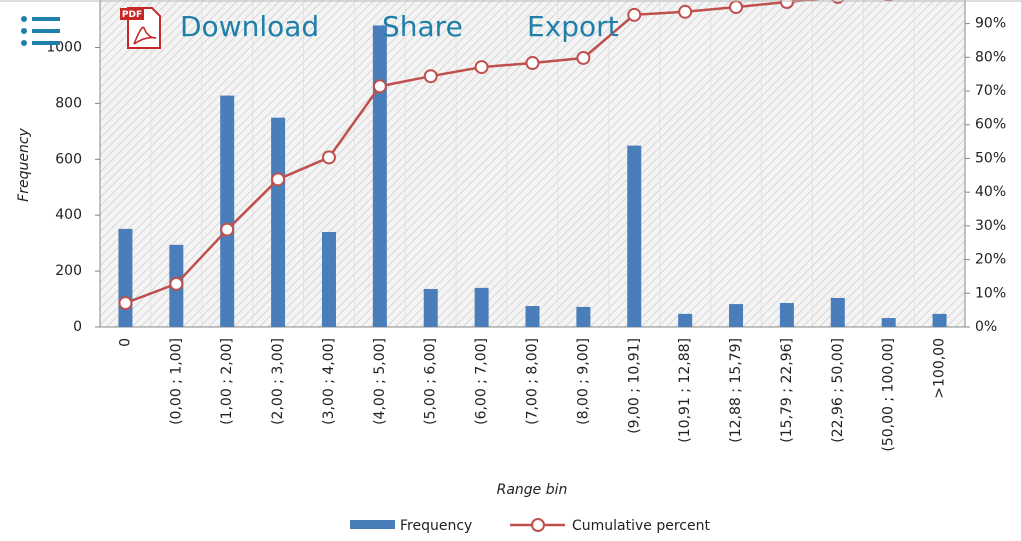 The width and height of the screenshot is (1021, 541). Describe the element at coordinates (329, 381) in the screenshot. I see `x-tick-label: (3,00 ; 4,00]` at that location.